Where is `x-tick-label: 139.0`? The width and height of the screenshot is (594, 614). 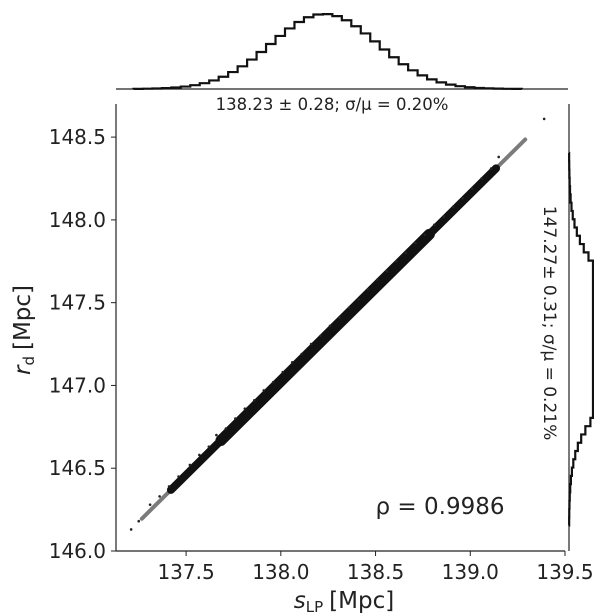
x-tick-label: 139.0 is located at coordinates (470, 572).